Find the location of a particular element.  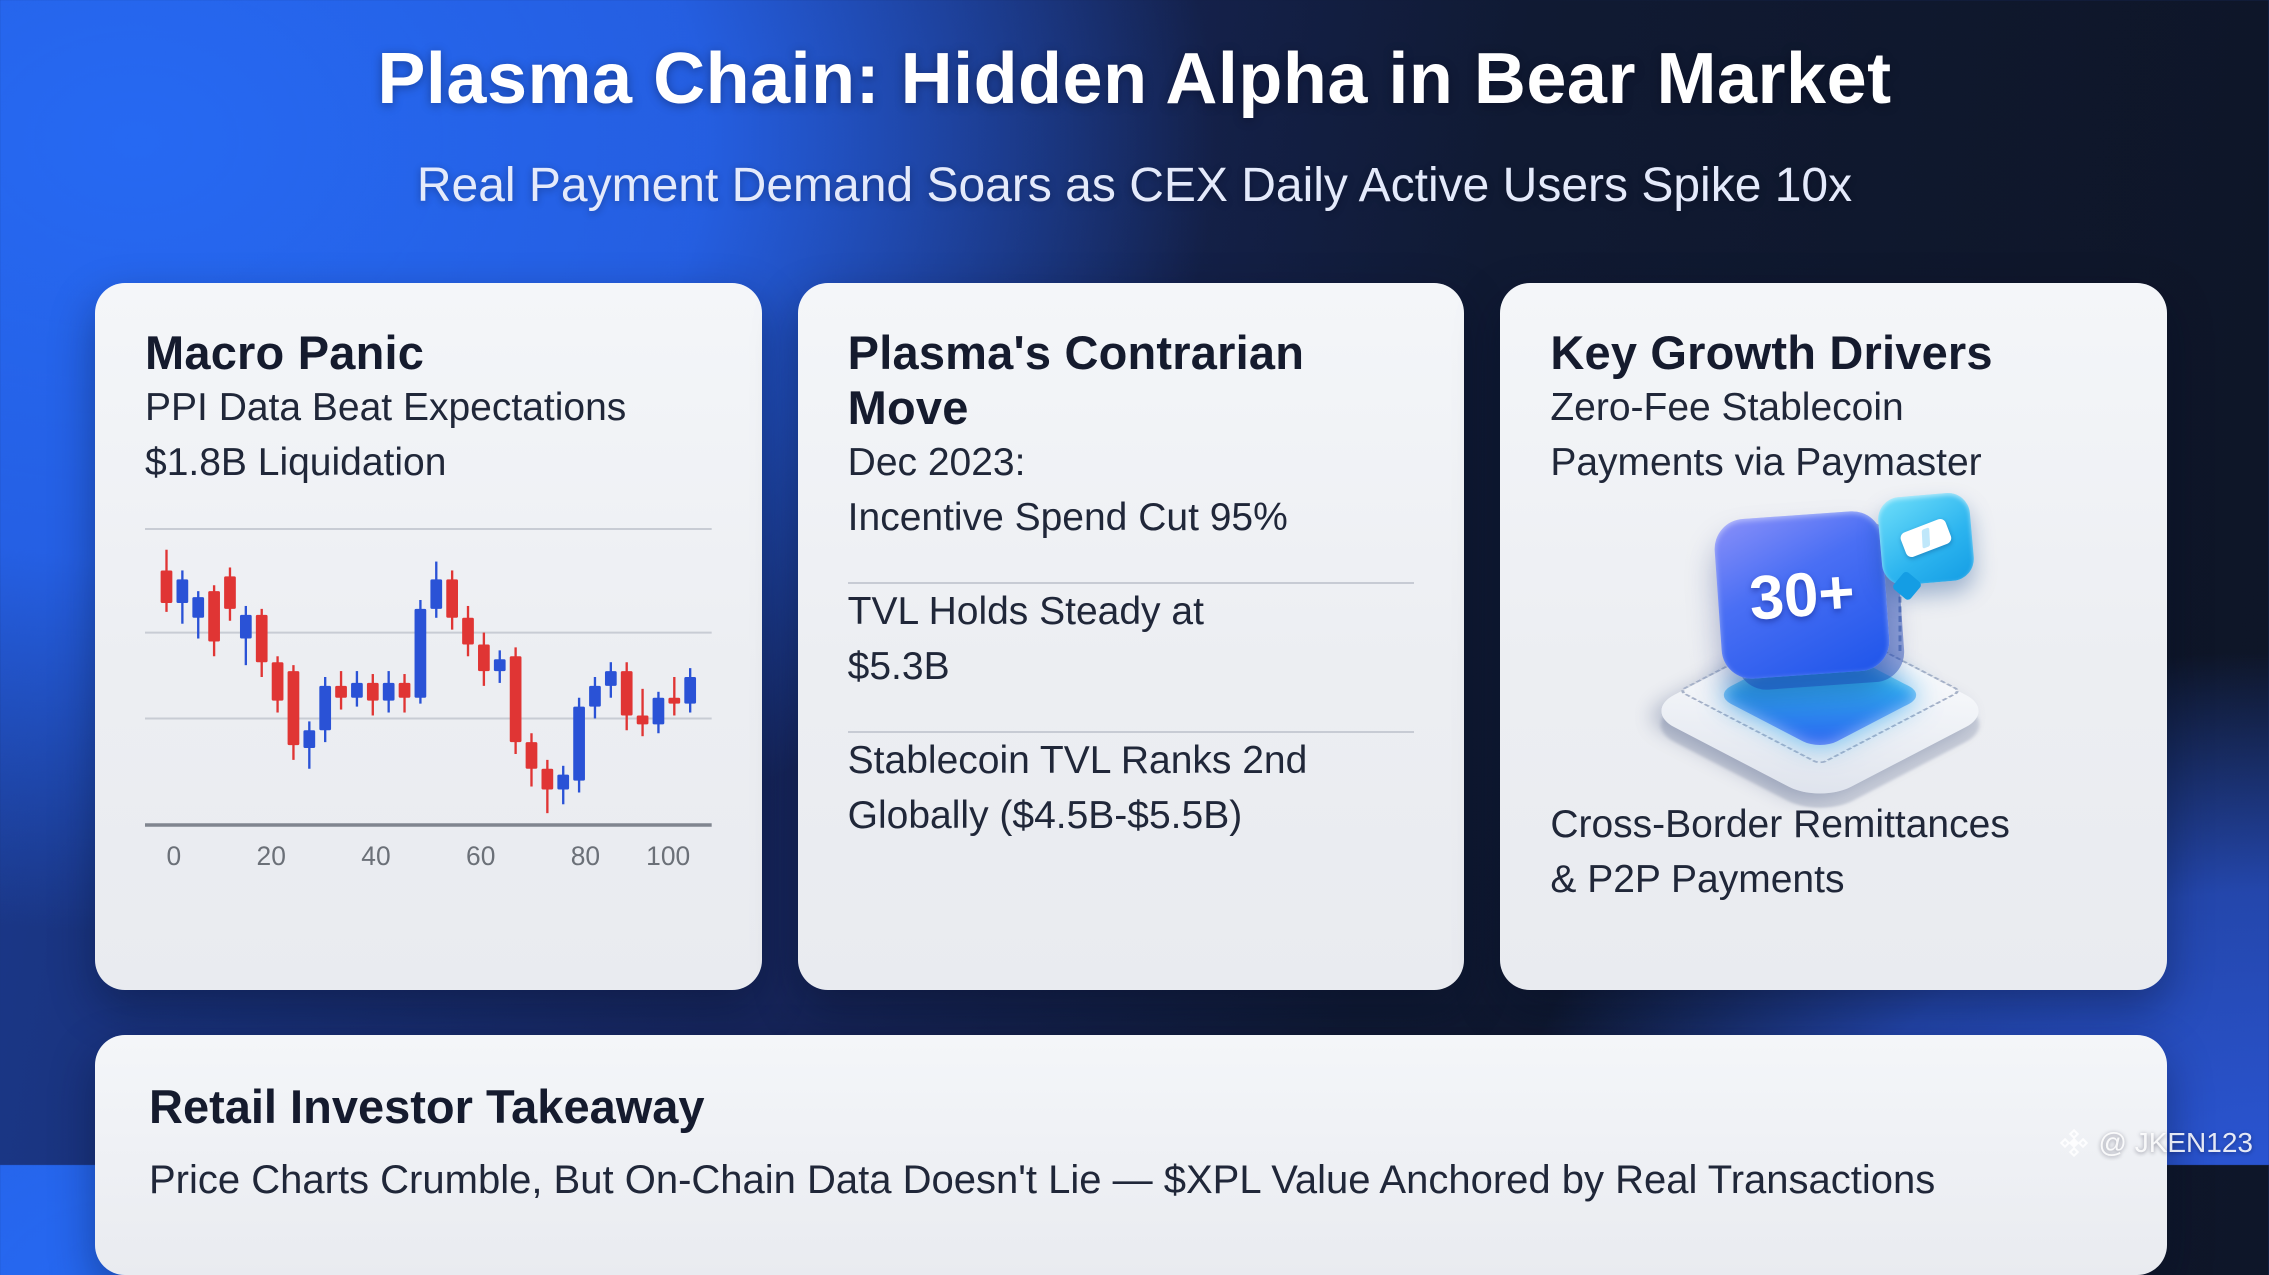

svg-text: 20 is located at coordinates (271, 855).